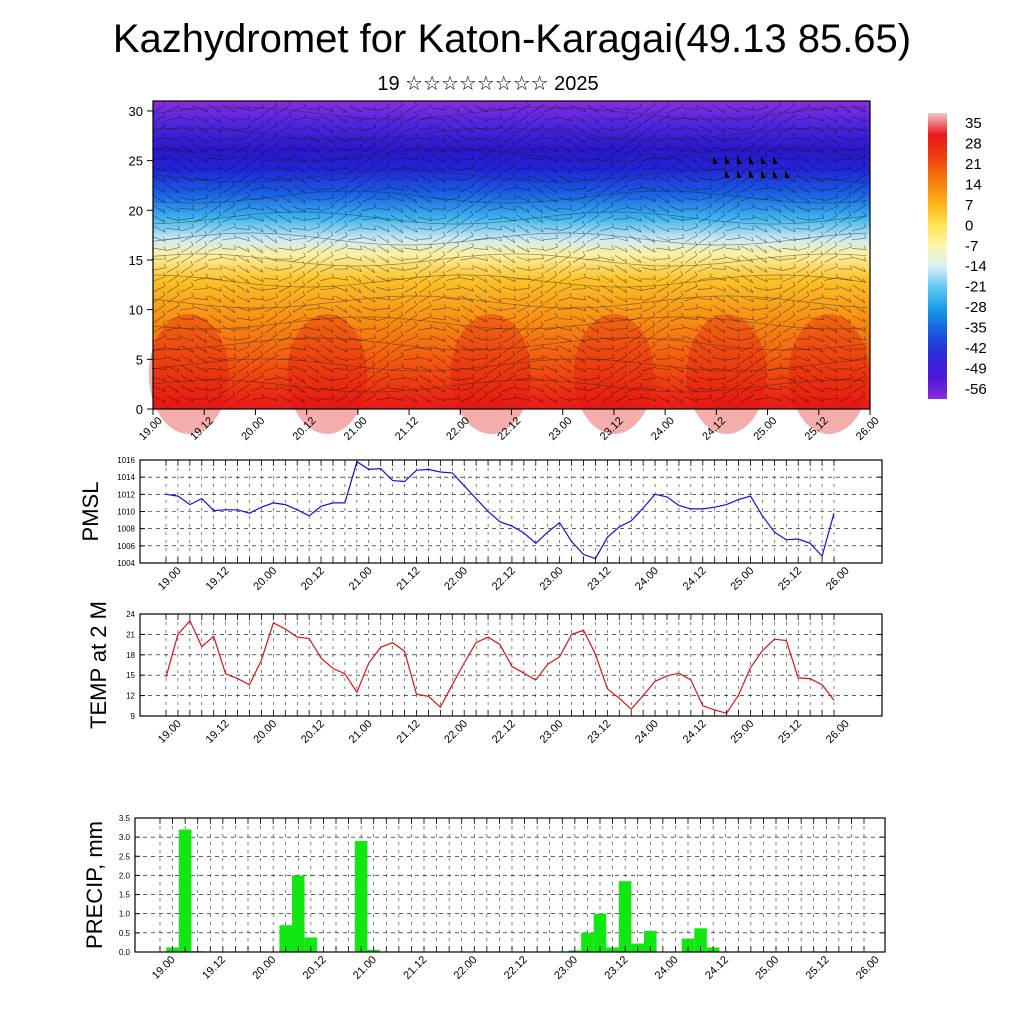 This screenshot has height=1024, width=1024. I want to click on colorbar-label: -35, so click(976, 328).